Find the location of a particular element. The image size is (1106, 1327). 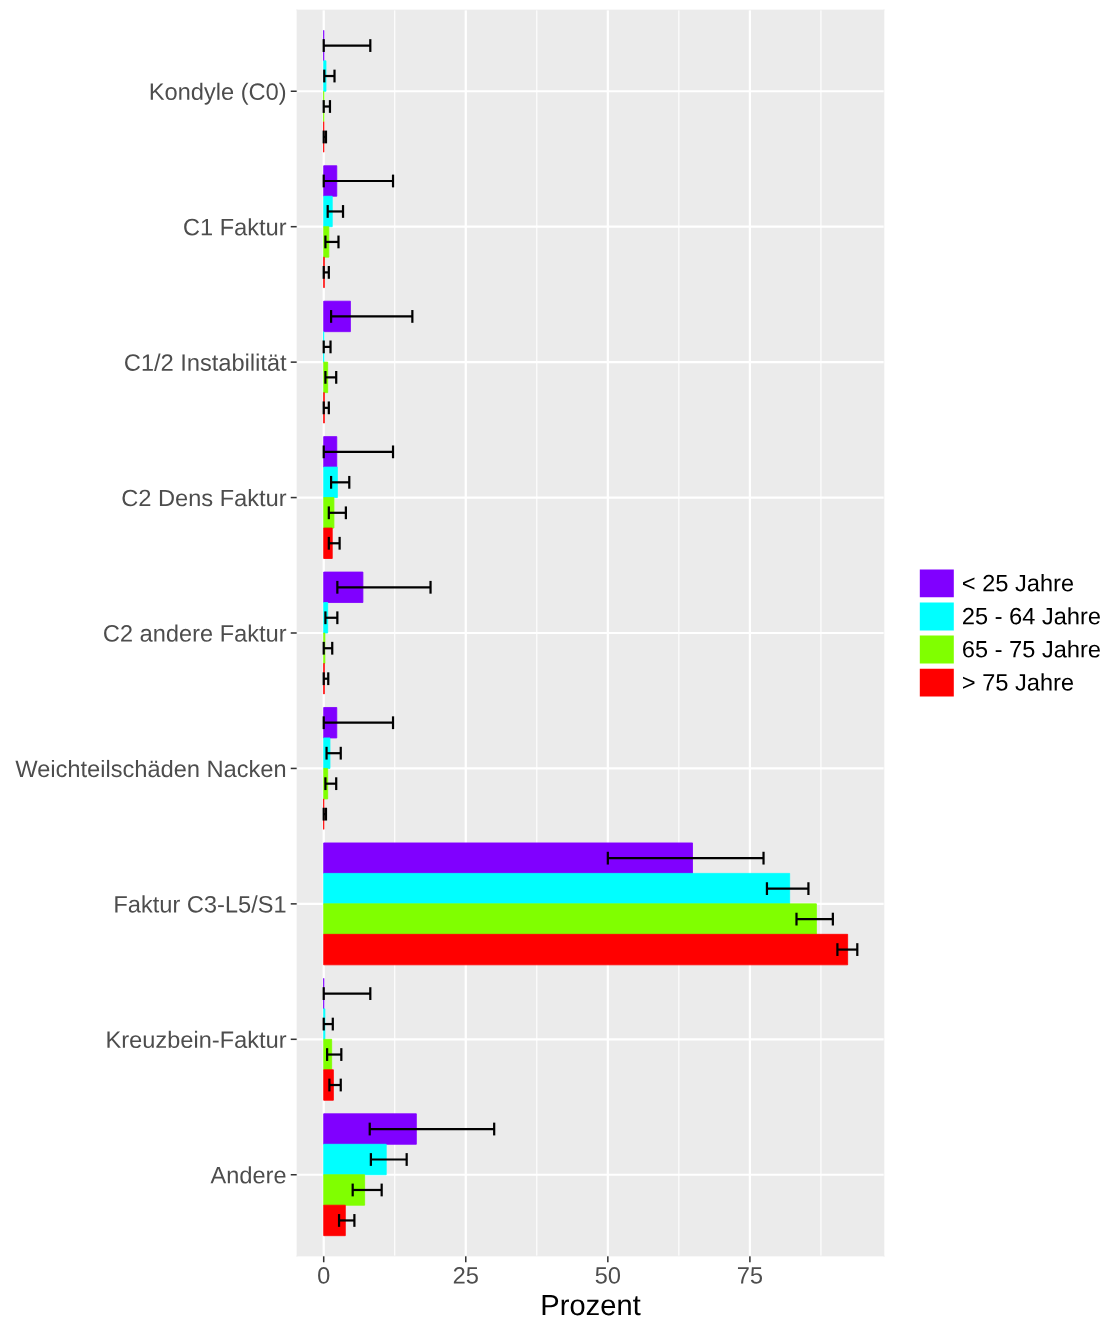

x-tick-label: 50 is located at coordinates (608, 1275).